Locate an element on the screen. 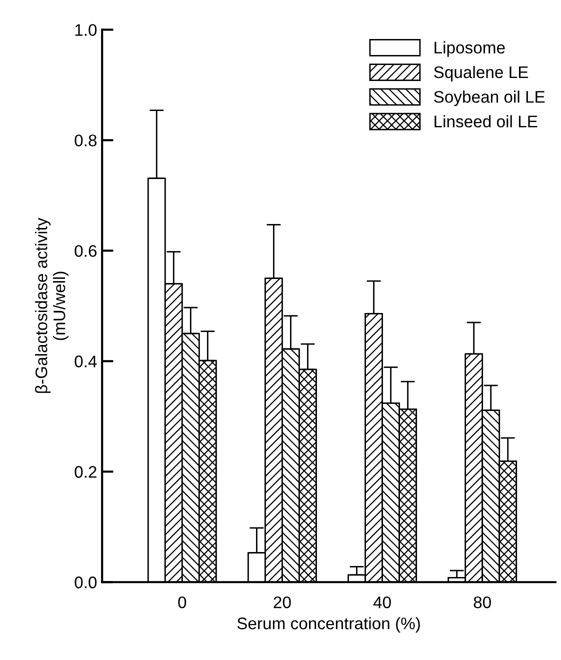 Image resolution: width=561 pixels, height=660 pixels. y-tick-label: 0.4 is located at coordinates (85, 362).